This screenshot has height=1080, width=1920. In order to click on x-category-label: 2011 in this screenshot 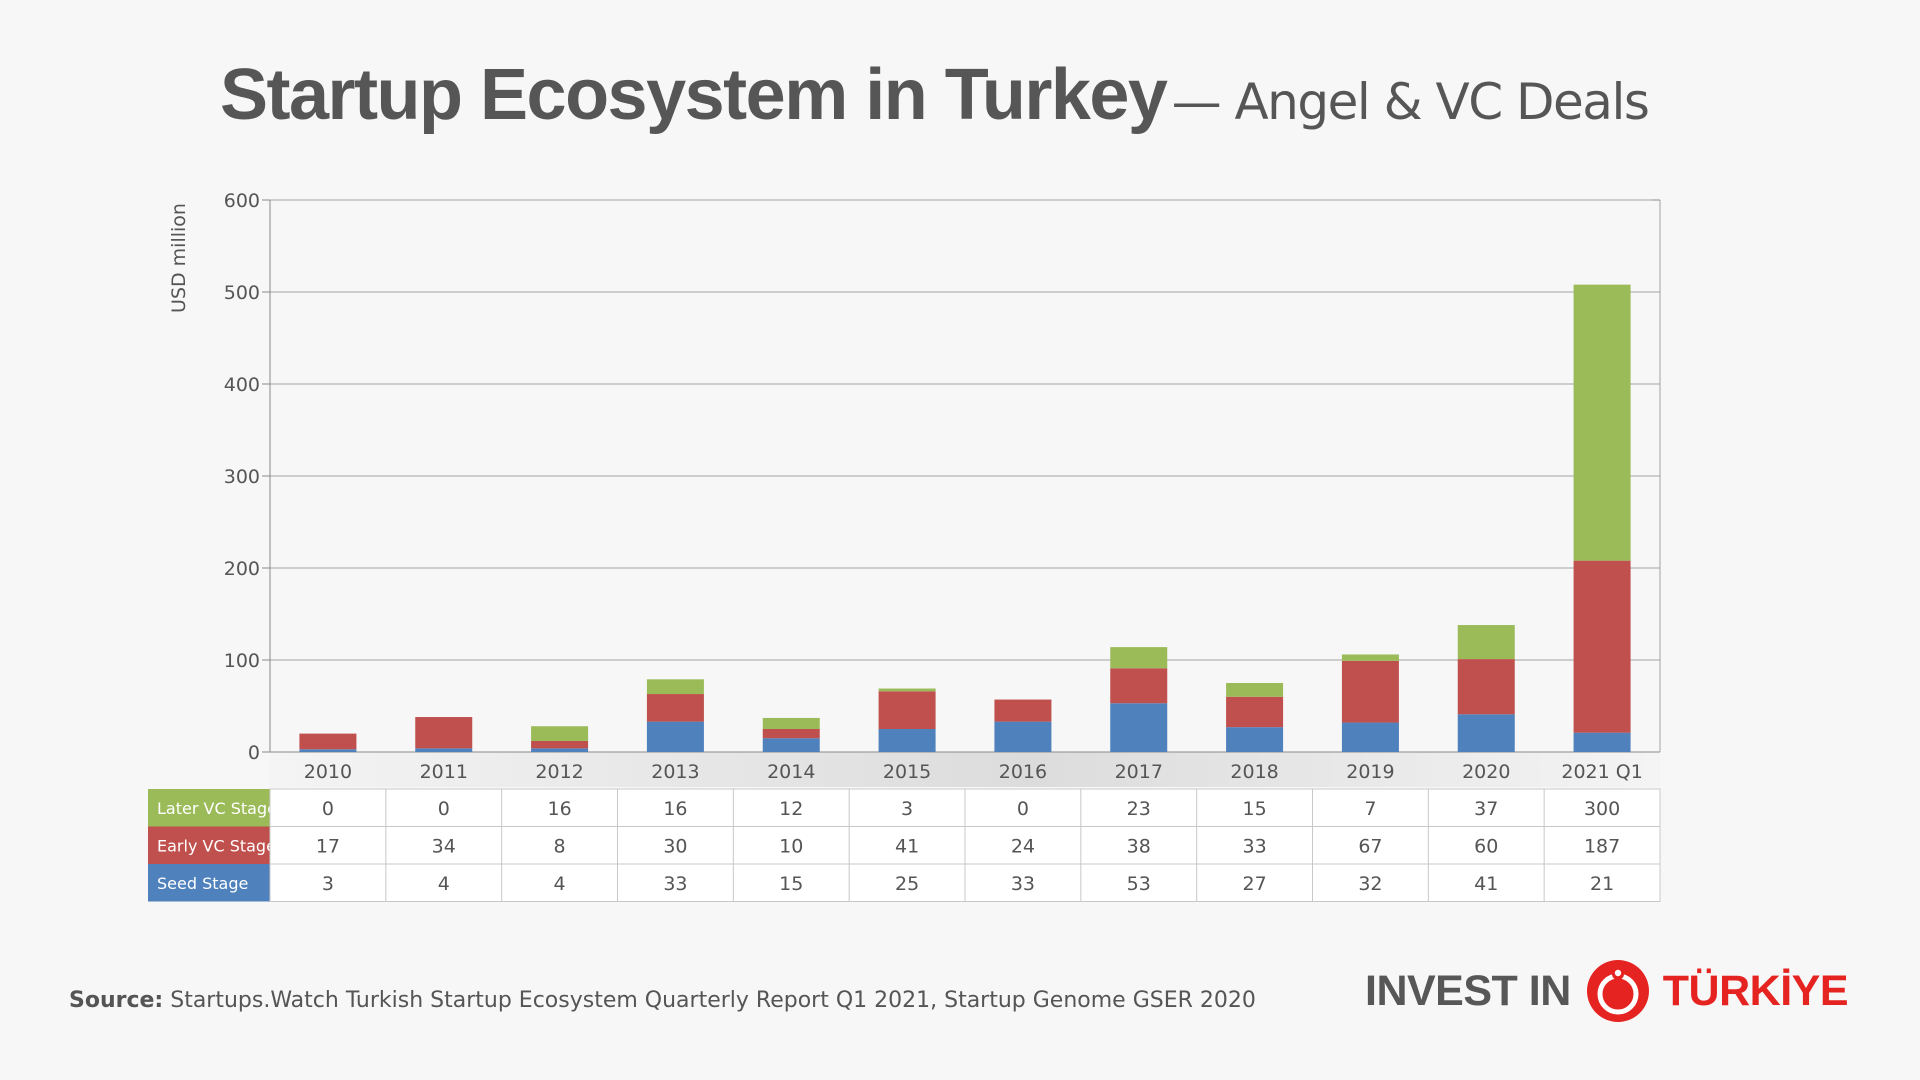, I will do `click(444, 772)`.